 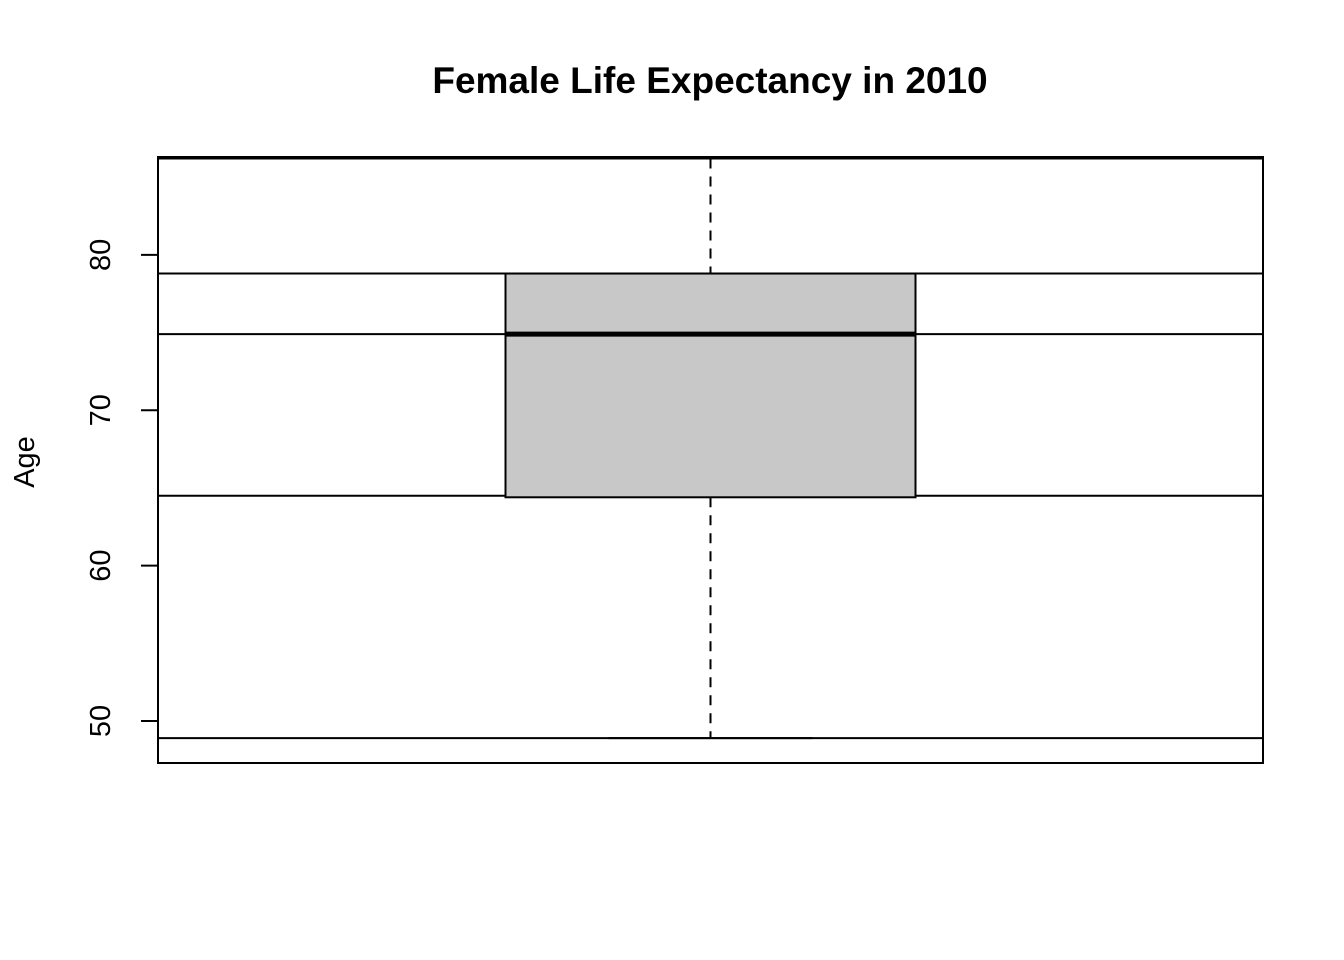 I want to click on y-axis-label: Age, so click(x=25, y=462).